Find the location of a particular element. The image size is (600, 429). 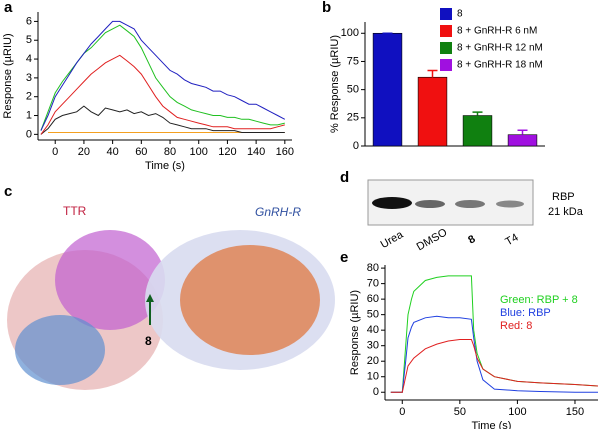

y-axis-label: % Response (µRIU) is located at coordinates (335, 84).